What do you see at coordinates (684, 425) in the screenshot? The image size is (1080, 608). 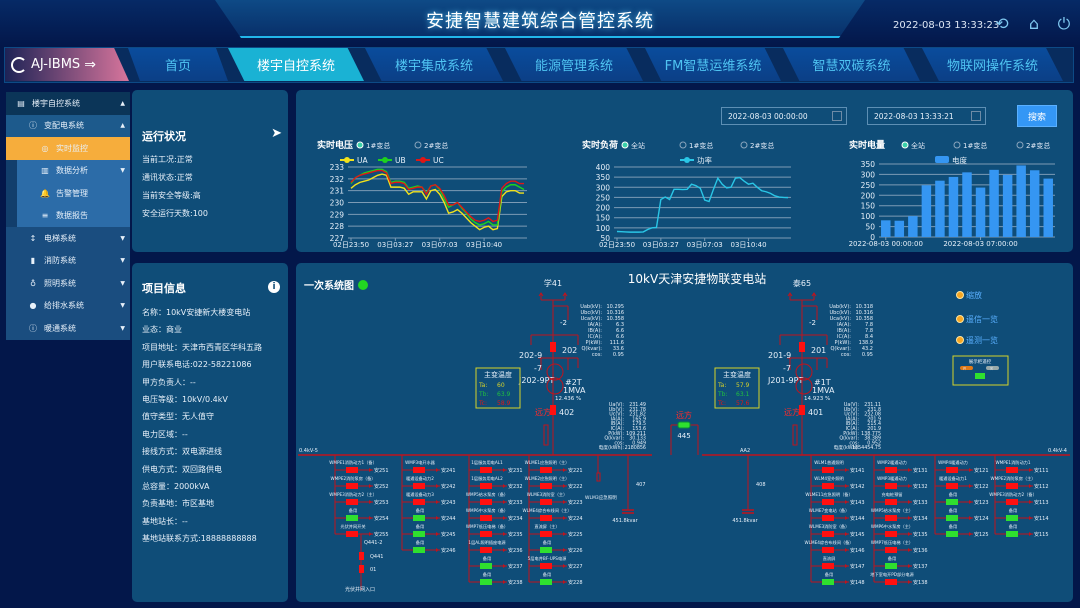 I see `tie-breaker` at bounding box center [684, 425].